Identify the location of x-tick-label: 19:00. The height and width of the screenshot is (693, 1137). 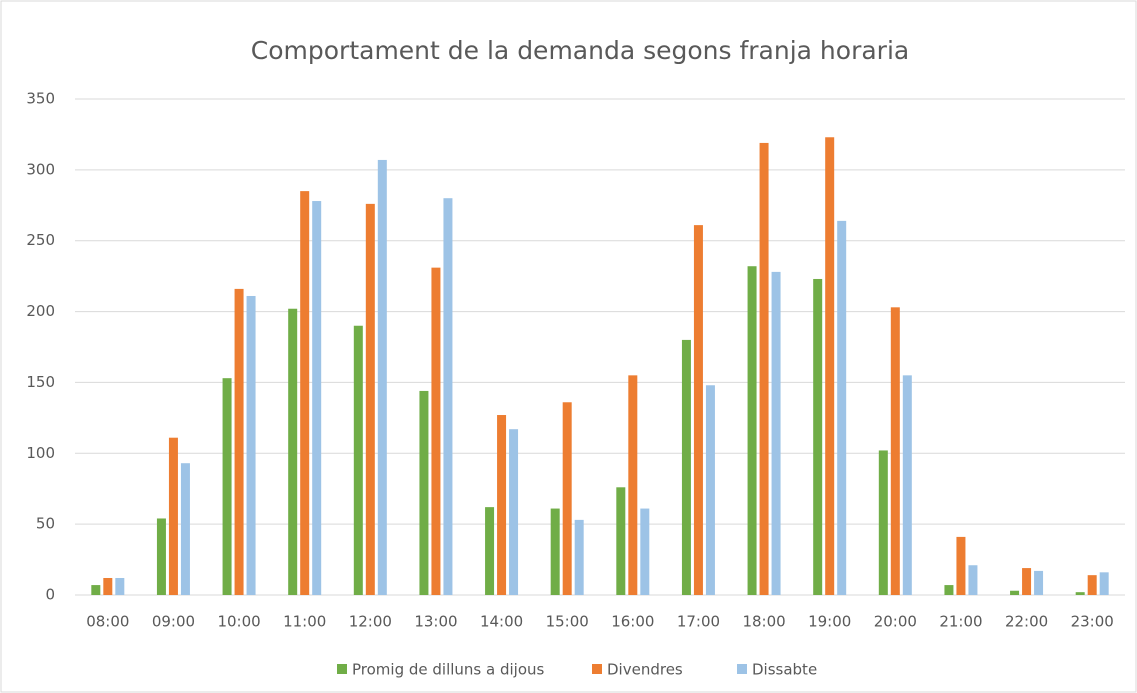
(829, 622).